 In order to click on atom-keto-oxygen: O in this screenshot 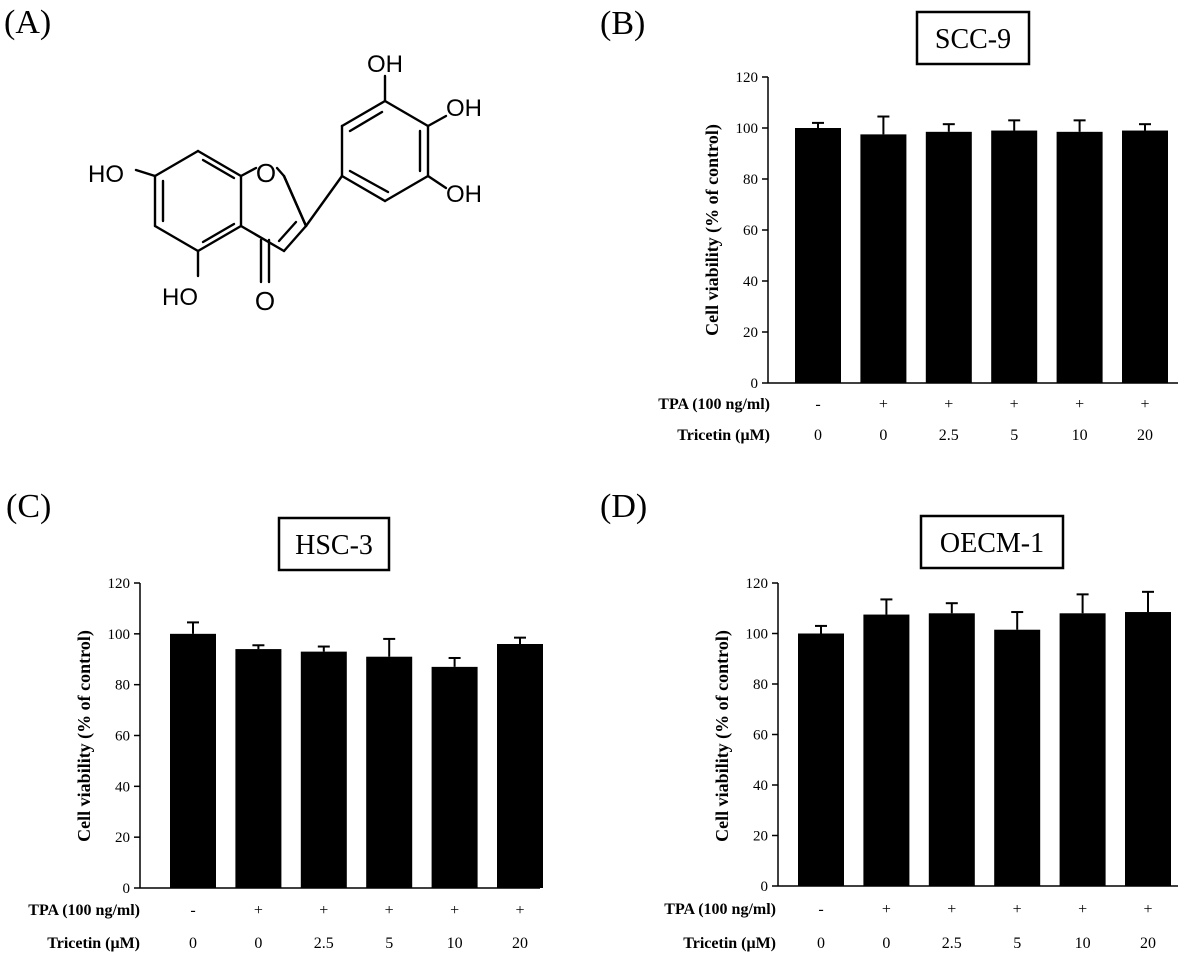, I will do `click(265, 301)`.